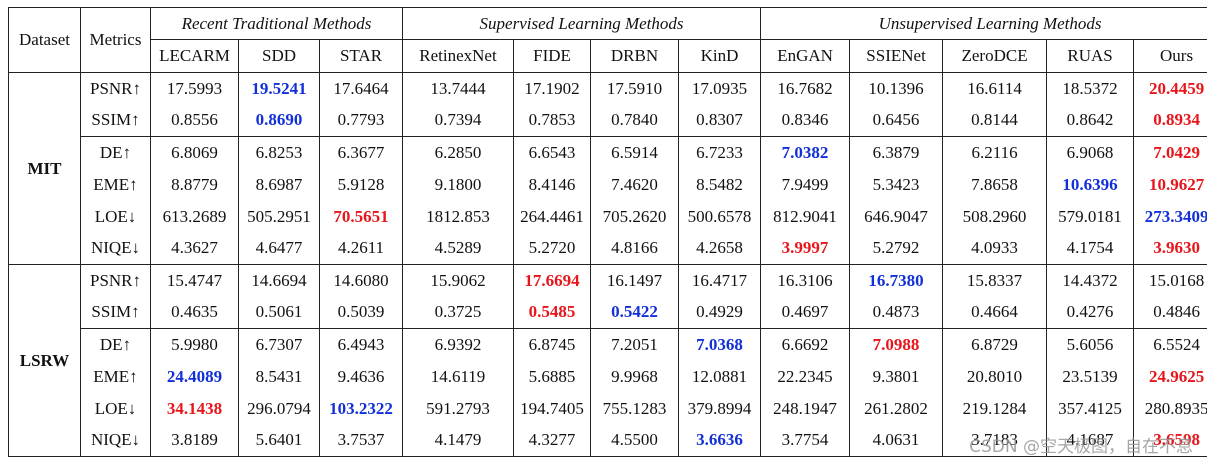  I want to click on score-cell: 9.4636, so click(361, 376).